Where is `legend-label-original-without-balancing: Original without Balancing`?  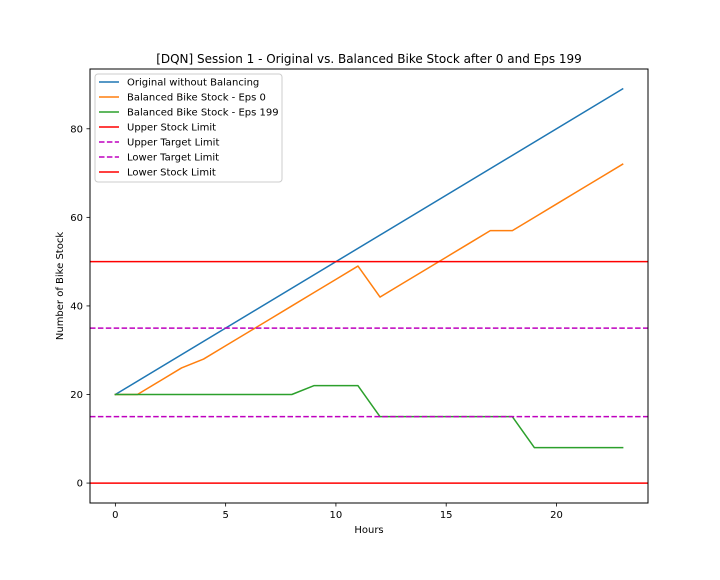
legend-label-original-without-balancing: Original without Balancing is located at coordinates (193, 83).